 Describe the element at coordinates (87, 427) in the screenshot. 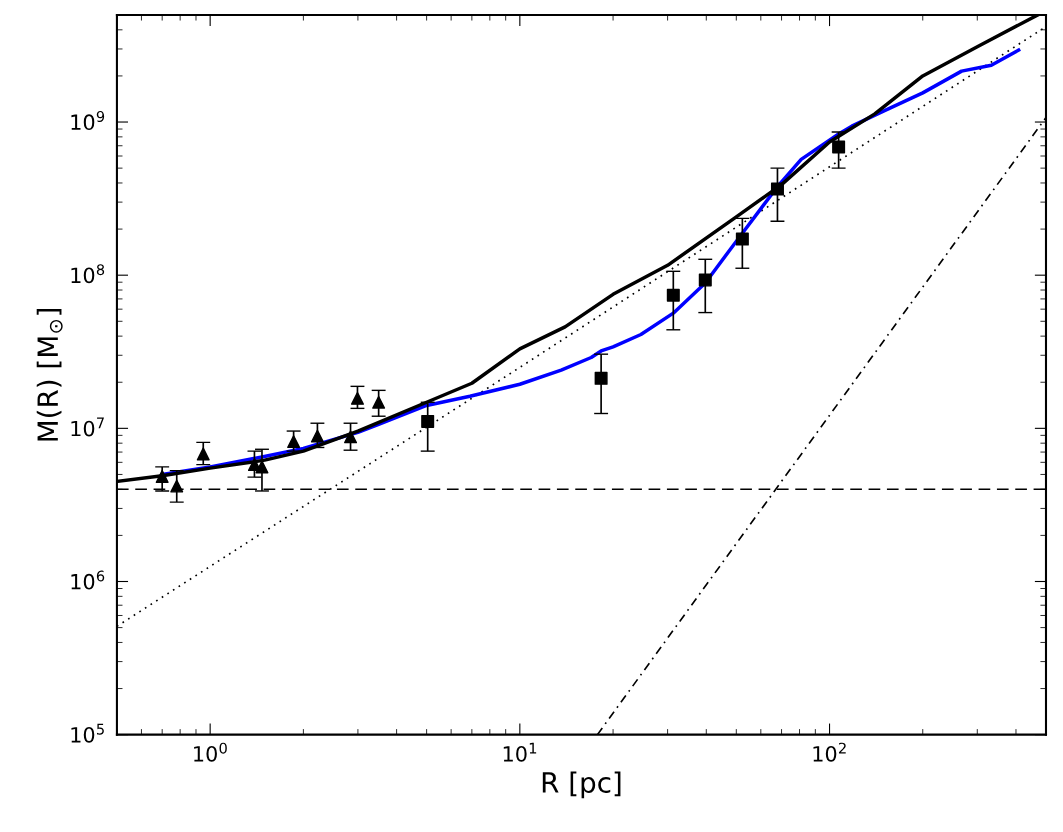

I see `y-tick-label: 10$^{7}$` at that location.